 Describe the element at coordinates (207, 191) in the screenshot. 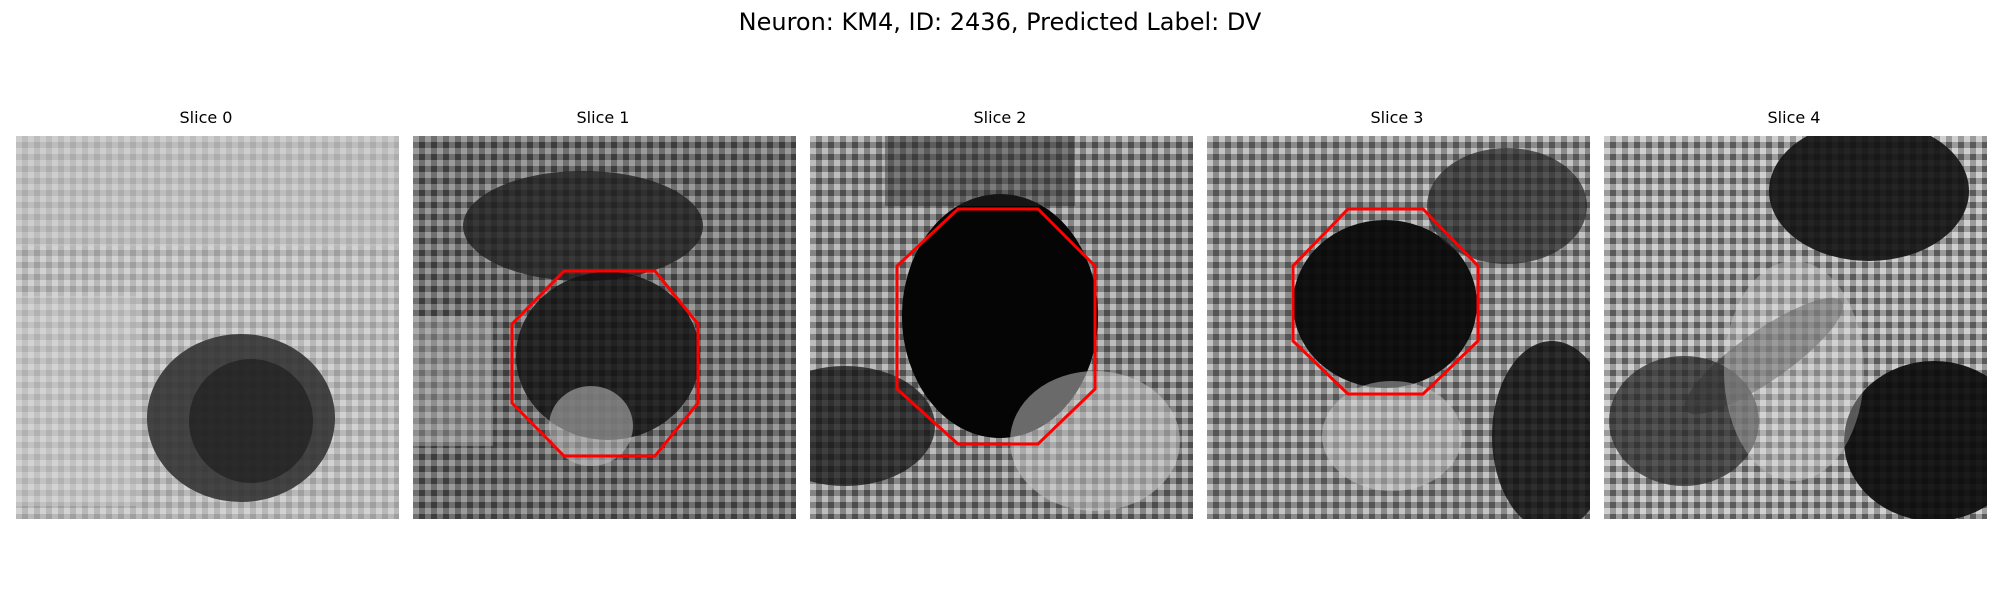

I see `slice-texture-top` at that location.